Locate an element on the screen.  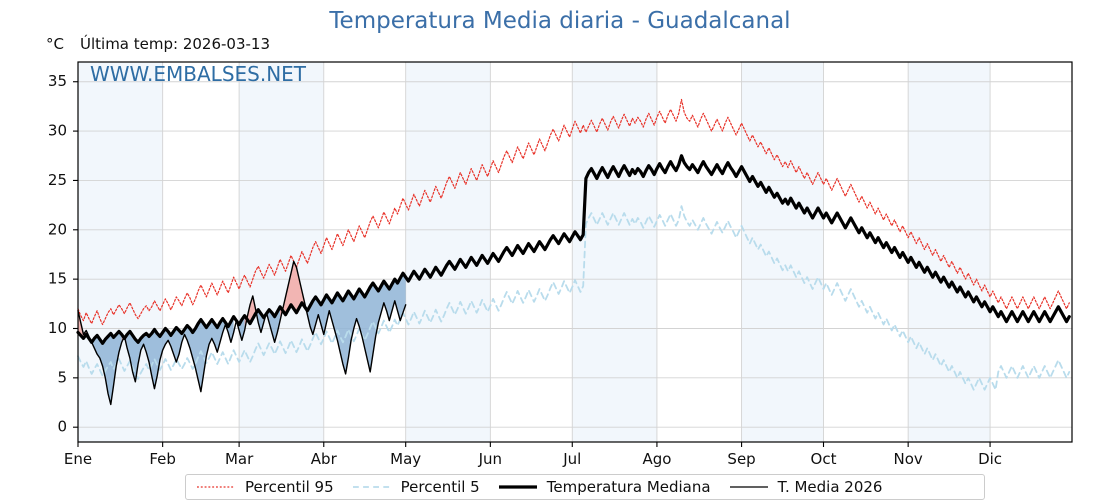
x-tick-label: May is located at coordinates (405, 459).